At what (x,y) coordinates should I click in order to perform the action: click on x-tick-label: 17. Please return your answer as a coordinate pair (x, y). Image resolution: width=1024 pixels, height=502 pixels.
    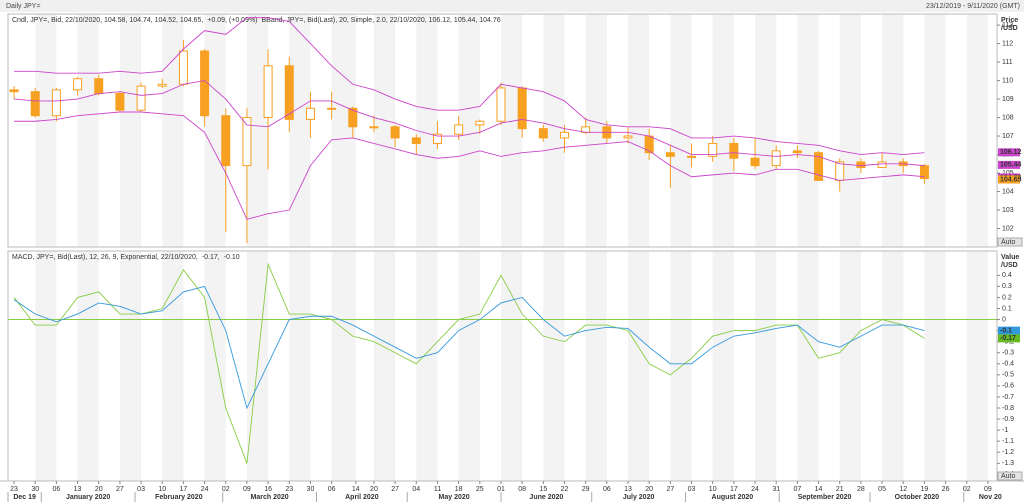
    Looking at the image, I should click on (184, 489).